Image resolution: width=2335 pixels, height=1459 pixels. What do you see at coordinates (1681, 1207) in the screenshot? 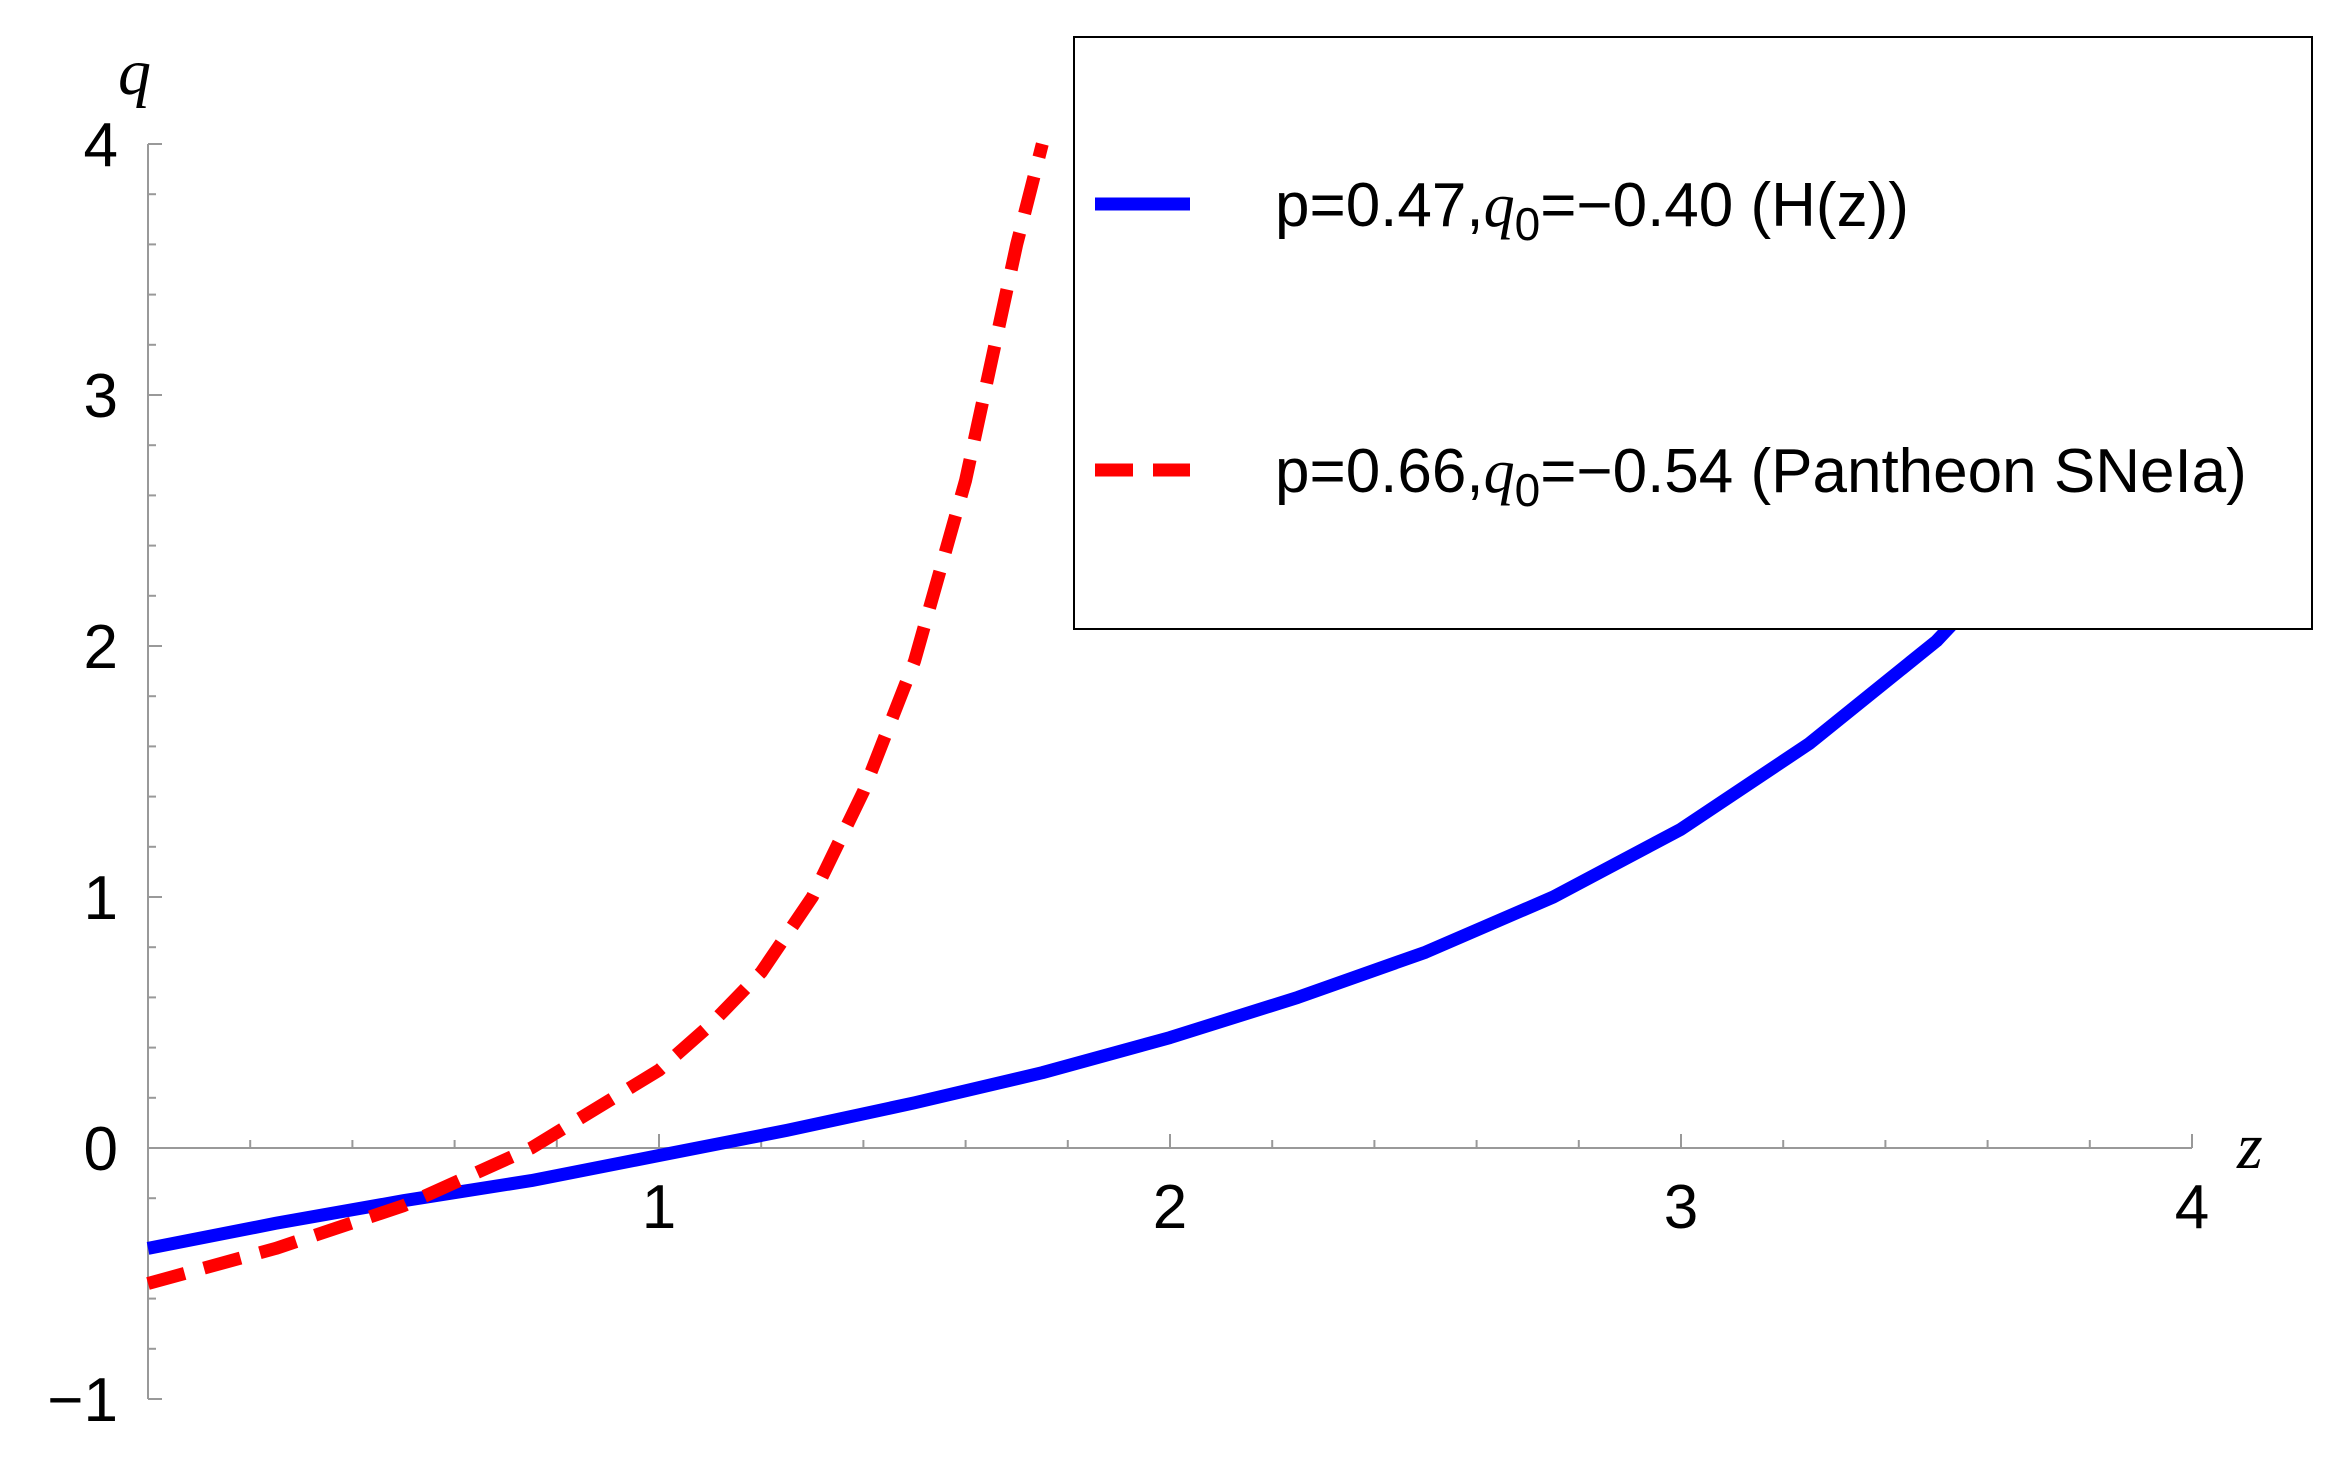
I see `x-tick-label: 3` at bounding box center [1681, 1207].